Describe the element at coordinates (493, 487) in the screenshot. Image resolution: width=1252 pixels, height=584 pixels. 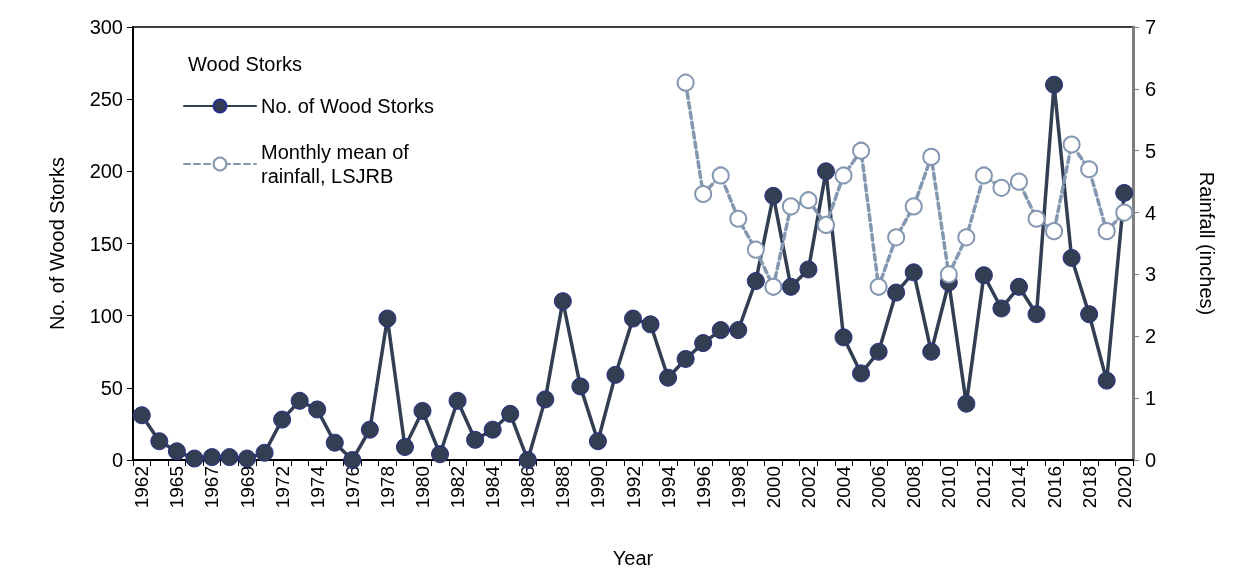
I see `x-tick-label: 1984` at that location.